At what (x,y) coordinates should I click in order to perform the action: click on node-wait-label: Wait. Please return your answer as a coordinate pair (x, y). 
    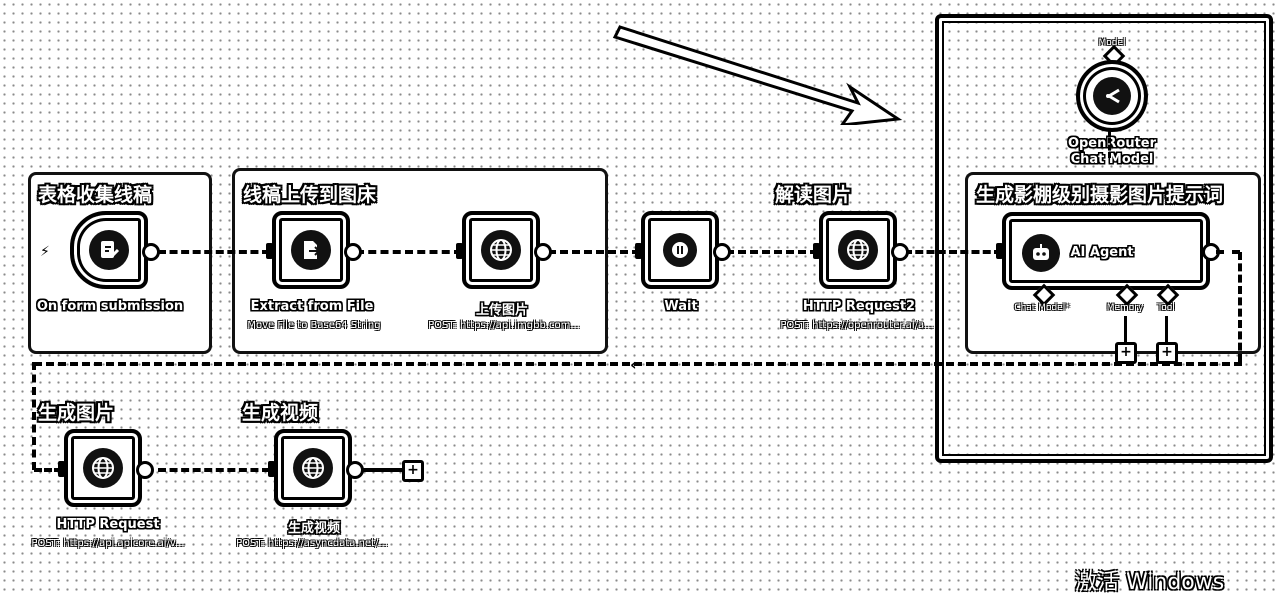
    Looking at the image, I should click on (681, 306).